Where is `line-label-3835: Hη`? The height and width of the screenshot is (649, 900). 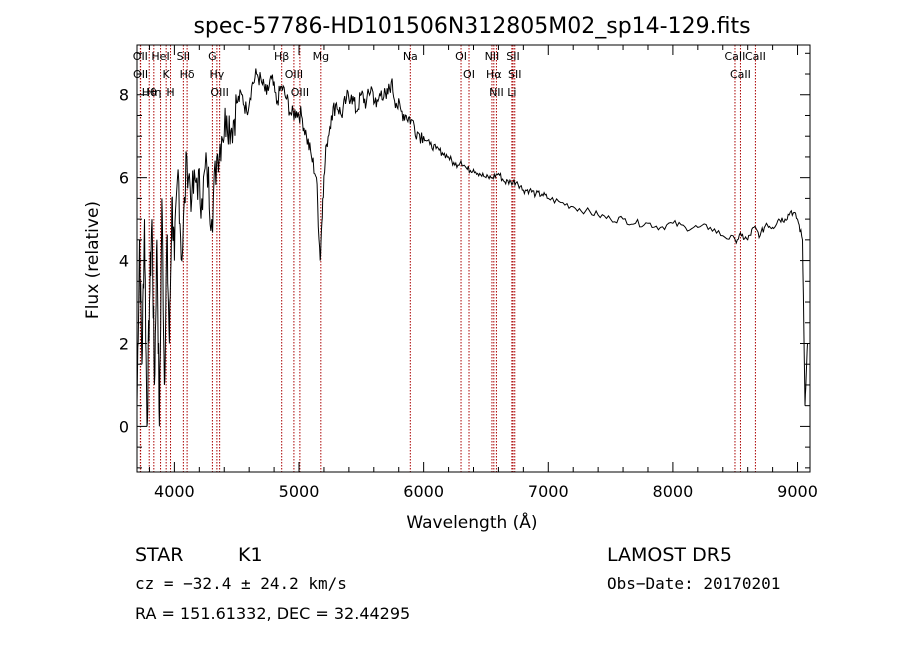 line-label-3835: Hη is located at coordinates (153, 92).